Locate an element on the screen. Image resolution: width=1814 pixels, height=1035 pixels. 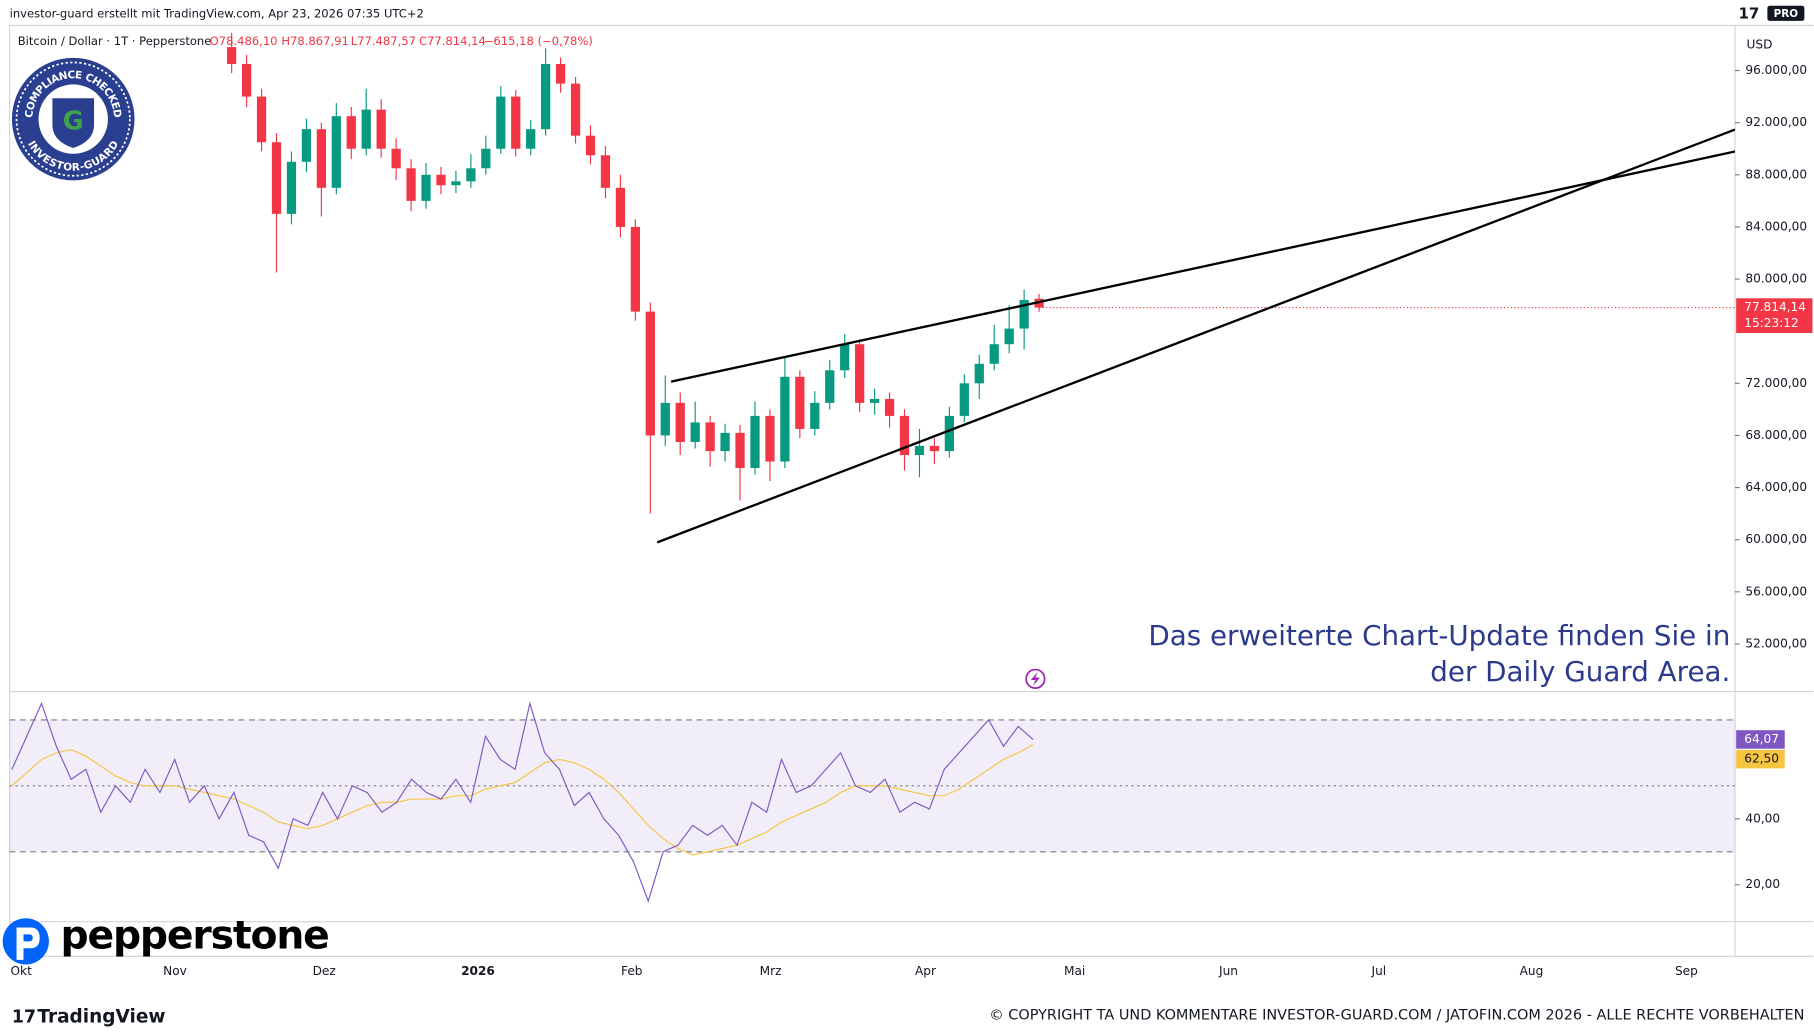
x-tick-label: Mrz is located at coordinates (771, 971).